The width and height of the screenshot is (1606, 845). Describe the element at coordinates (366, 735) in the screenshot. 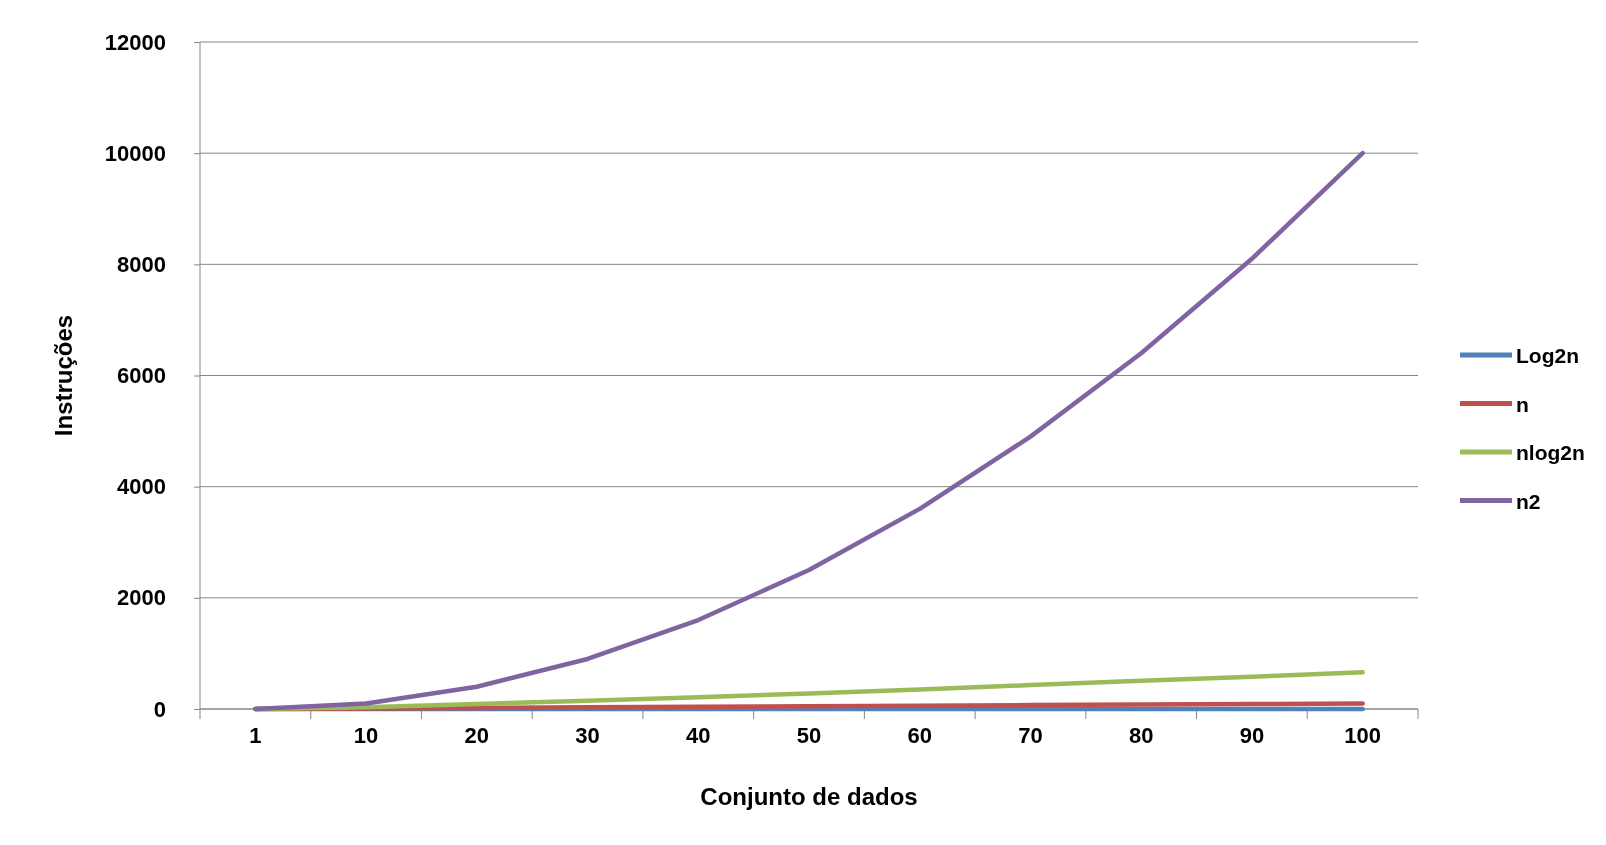

I see `x-tick-label: 10` at that location.